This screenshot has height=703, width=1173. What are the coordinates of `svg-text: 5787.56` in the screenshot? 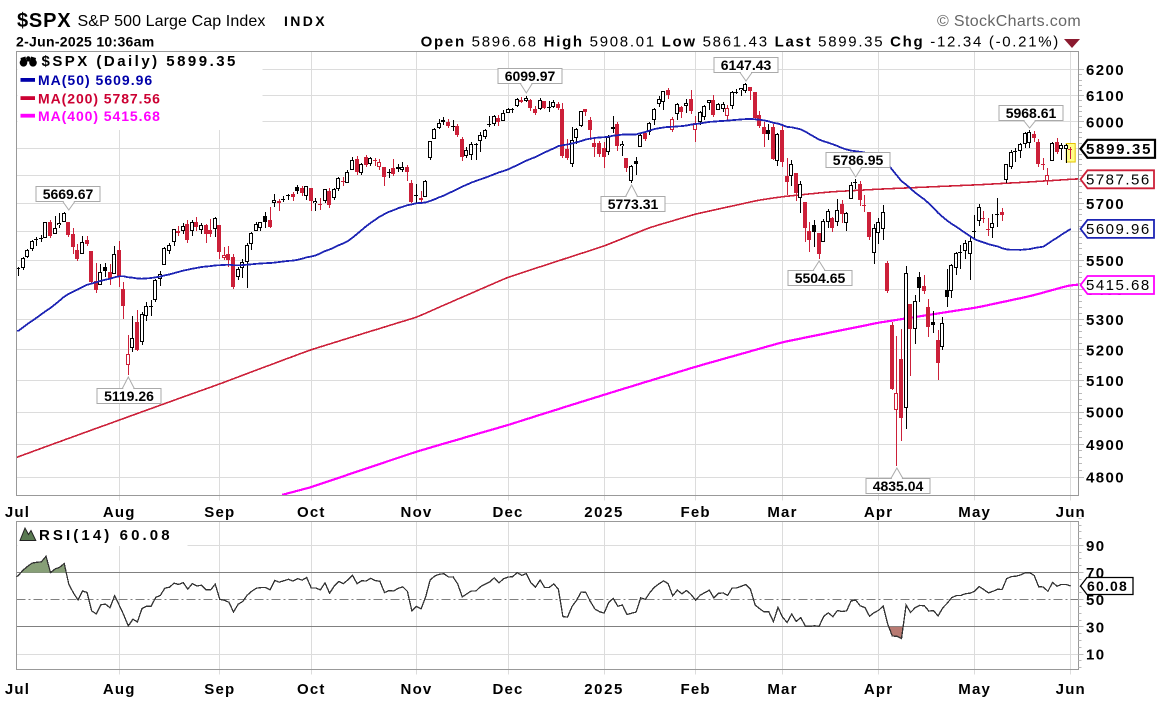 It's located at (1118, 179).